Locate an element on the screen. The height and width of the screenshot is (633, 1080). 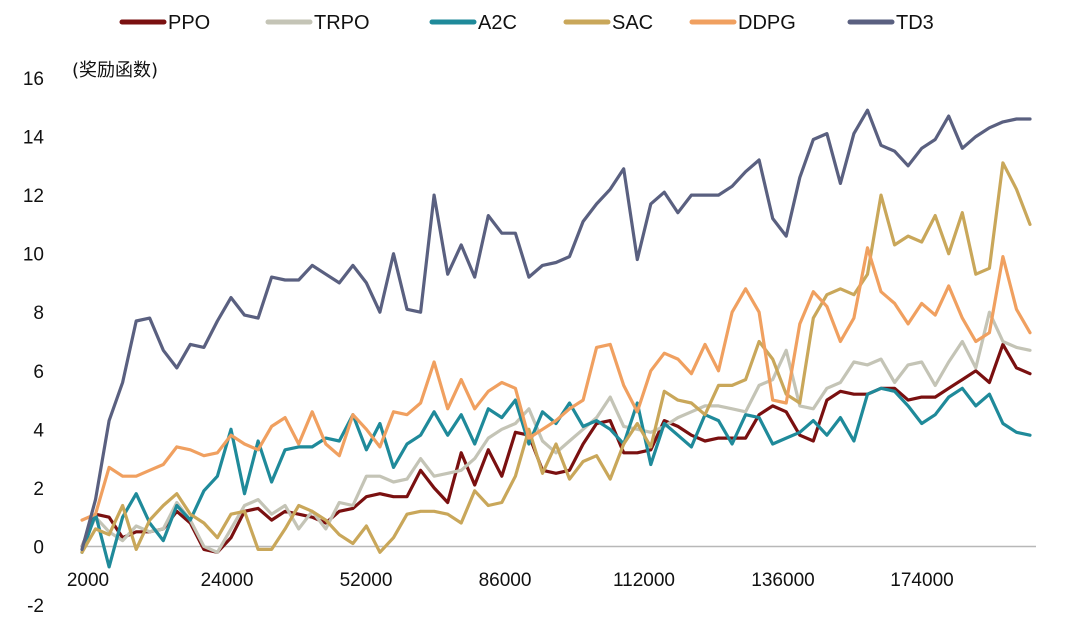
legend-label-ppo: PPO is located at coordinates (189, 23).